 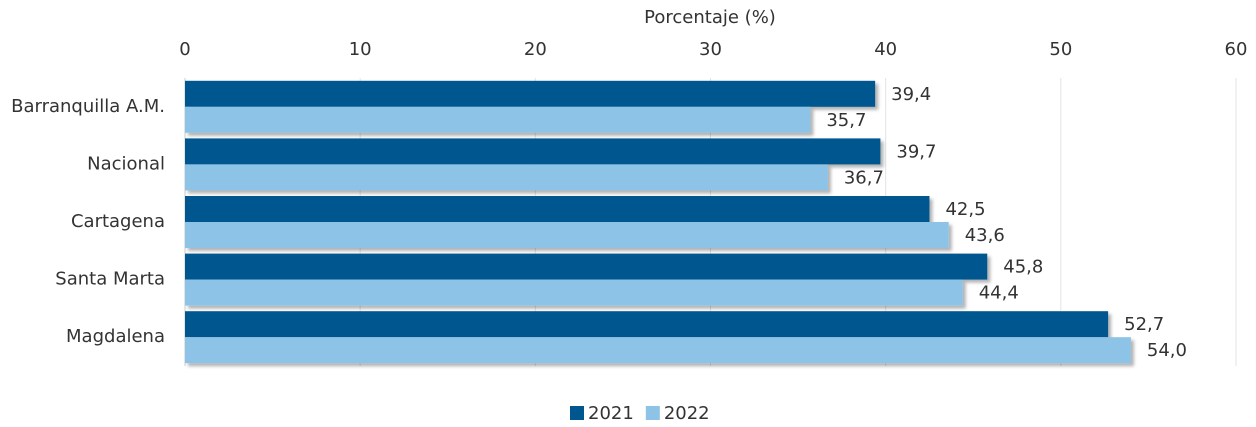 What do you see at coordinates (999, 293) in the screenshot?
I see `value-label: 44,4` at bounding box center [999, 293].